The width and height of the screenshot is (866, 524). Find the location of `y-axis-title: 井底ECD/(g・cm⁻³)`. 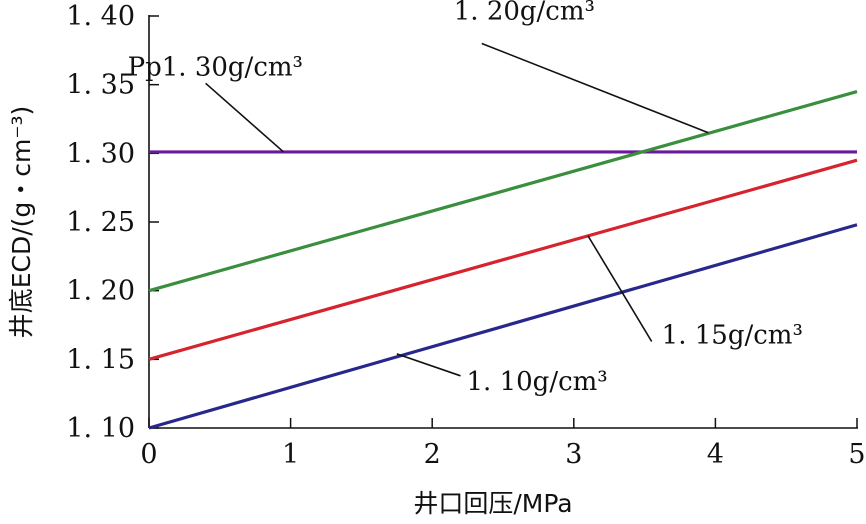

y-axis-title: 井底ECD/(g・cm⁻³) is located at coordinates (21, 222).